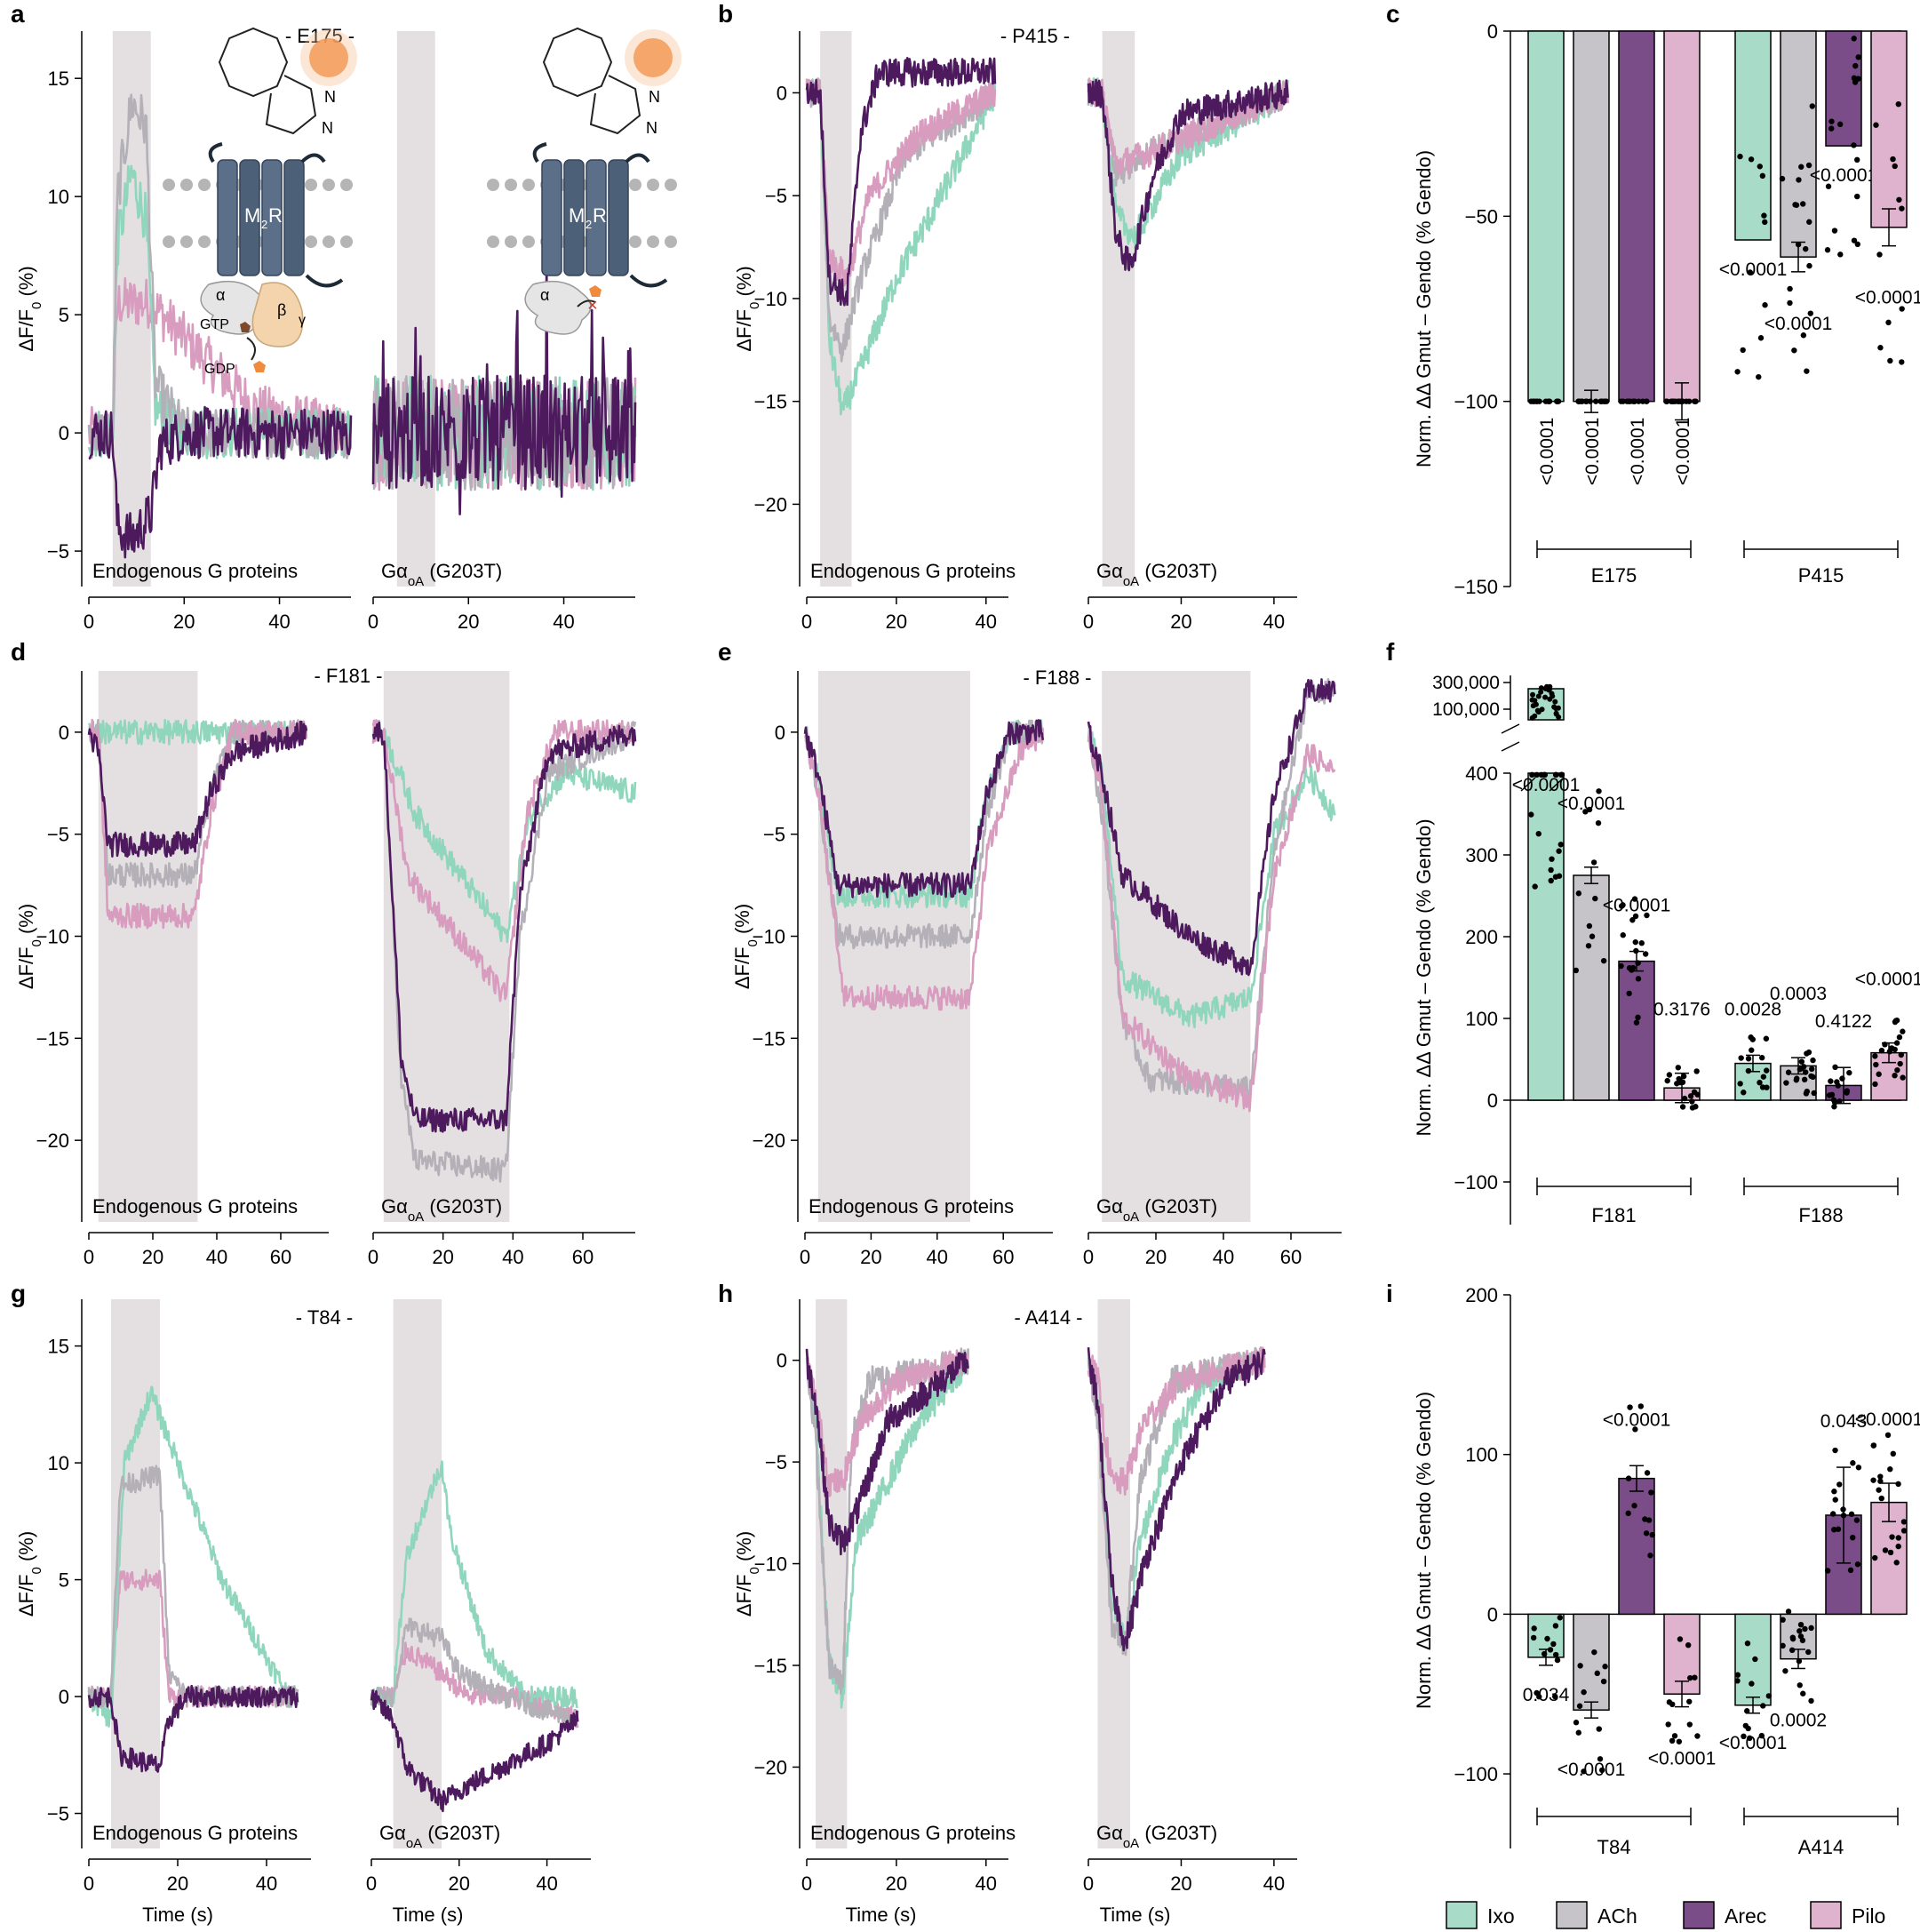 This screenshot has height=1932, width=1920. I want to click on ligand-ring, so click(254, 62).